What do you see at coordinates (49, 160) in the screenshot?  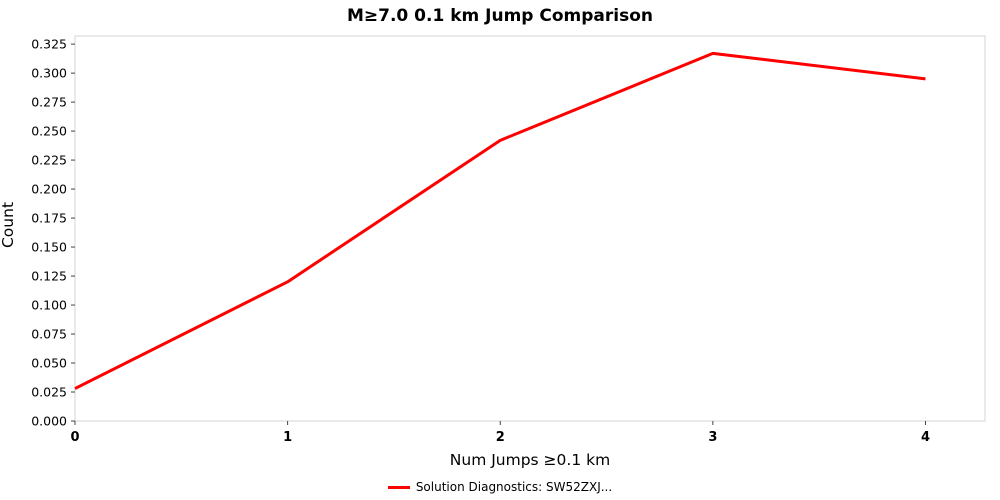 I see `y-tick-label: 0.225` at bounding box center [49, 160].